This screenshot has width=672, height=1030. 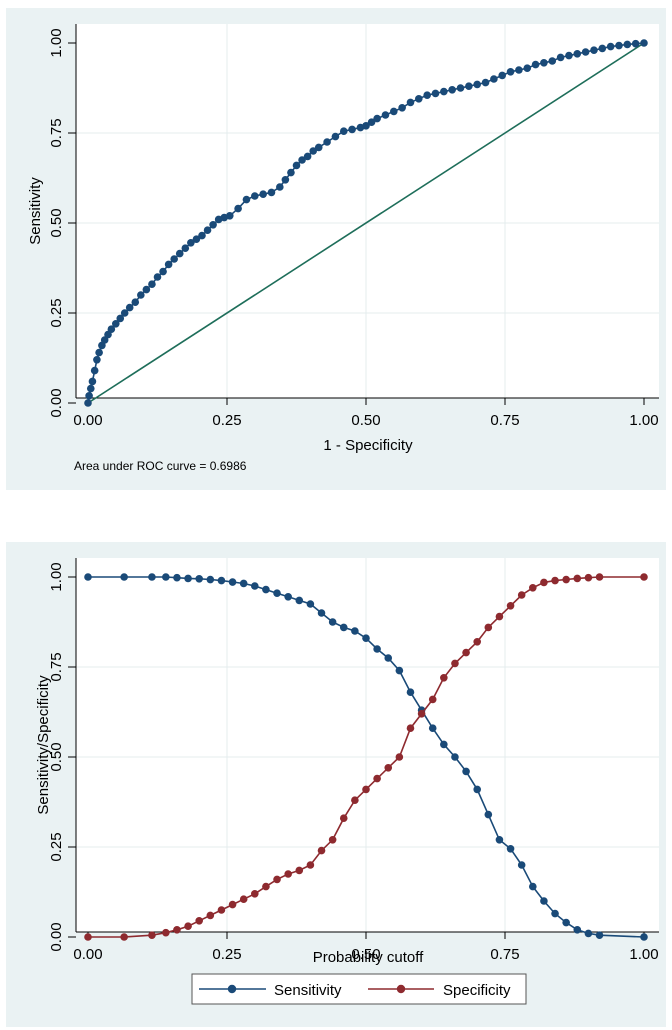 What do you see at coordinates (308, 990) in the screenshot?
I see `legend-sensitivity-label: Sensitivity` at bounding box center [308, 990].